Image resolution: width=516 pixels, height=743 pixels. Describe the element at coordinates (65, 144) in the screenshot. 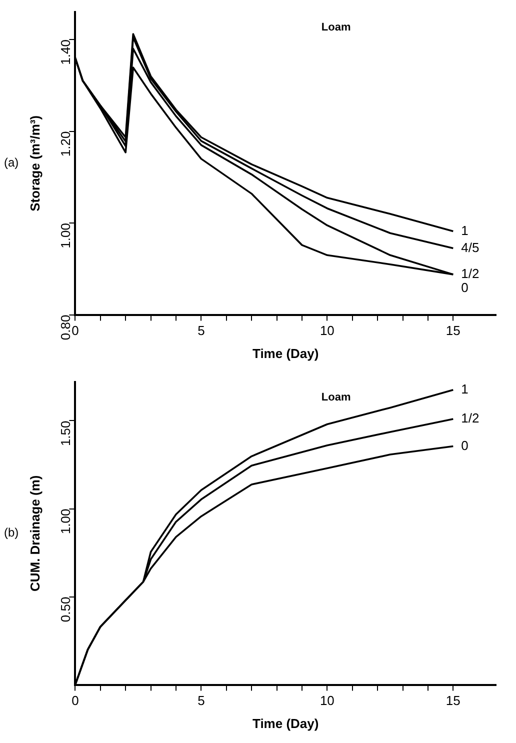

I see `y-tick-label: 1.20` at that location.